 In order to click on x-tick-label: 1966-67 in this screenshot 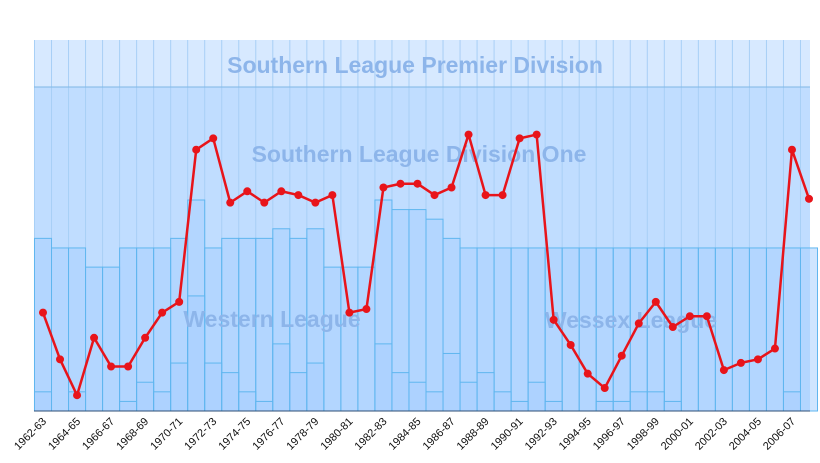, I will do `click(98, 434)`.